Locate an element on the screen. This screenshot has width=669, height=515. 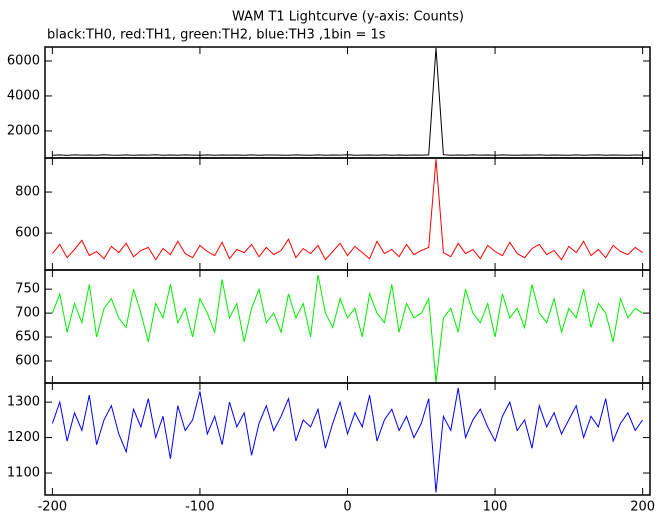
y-tick-label: 650 is located at coordinates (27, 337).